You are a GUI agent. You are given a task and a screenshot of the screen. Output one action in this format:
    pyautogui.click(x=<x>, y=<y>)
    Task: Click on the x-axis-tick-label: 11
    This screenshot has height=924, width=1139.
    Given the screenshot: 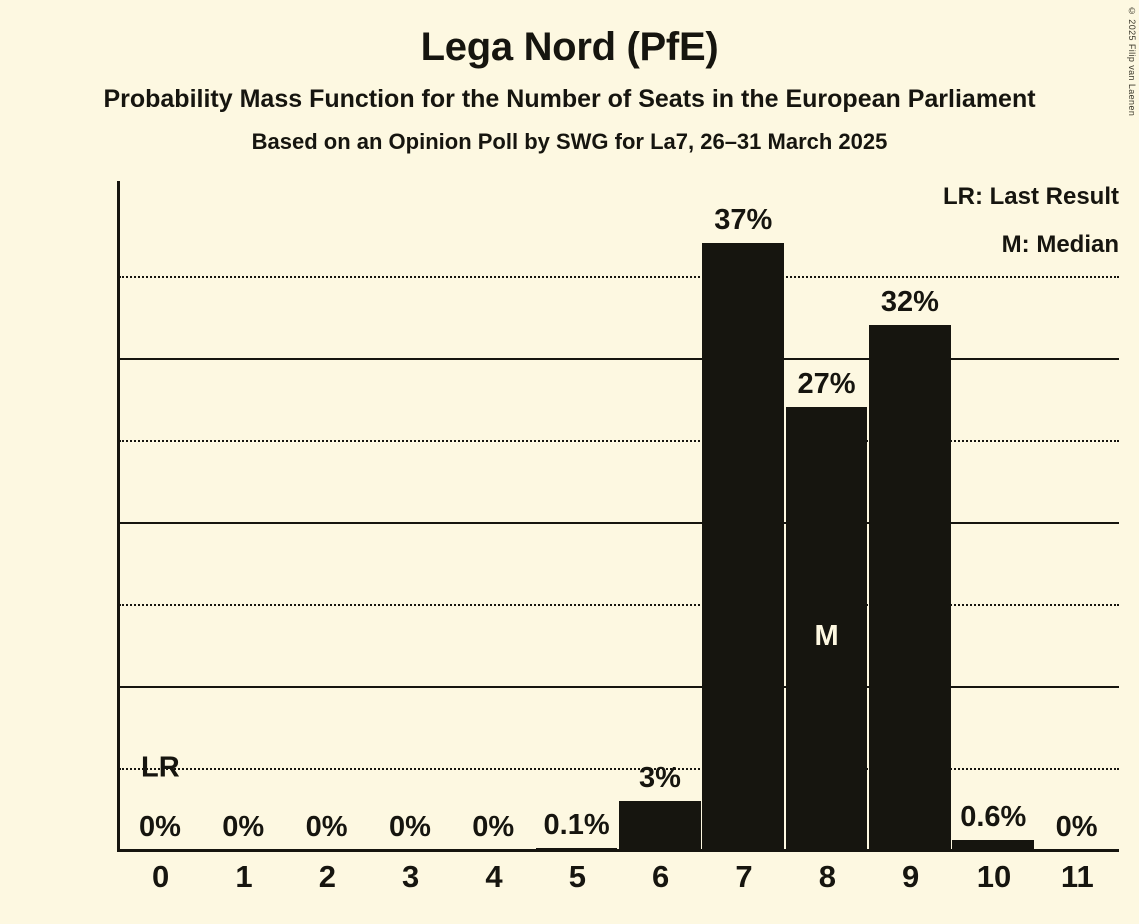 What is the action you would take?
    pyautogui.click(x=1077, y=876)
    